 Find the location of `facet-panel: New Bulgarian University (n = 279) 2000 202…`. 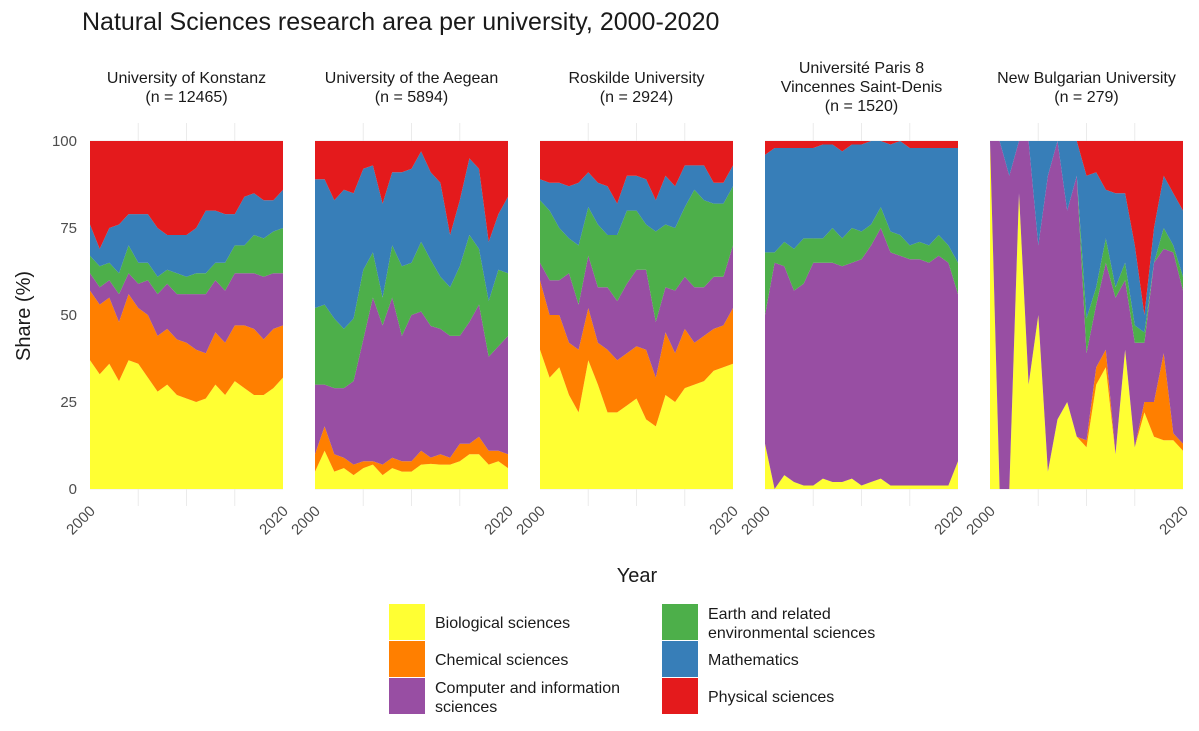

facet-panel: New Bulgarian University (n = 279) 2000 202… is located at coordinates (1077, 304).